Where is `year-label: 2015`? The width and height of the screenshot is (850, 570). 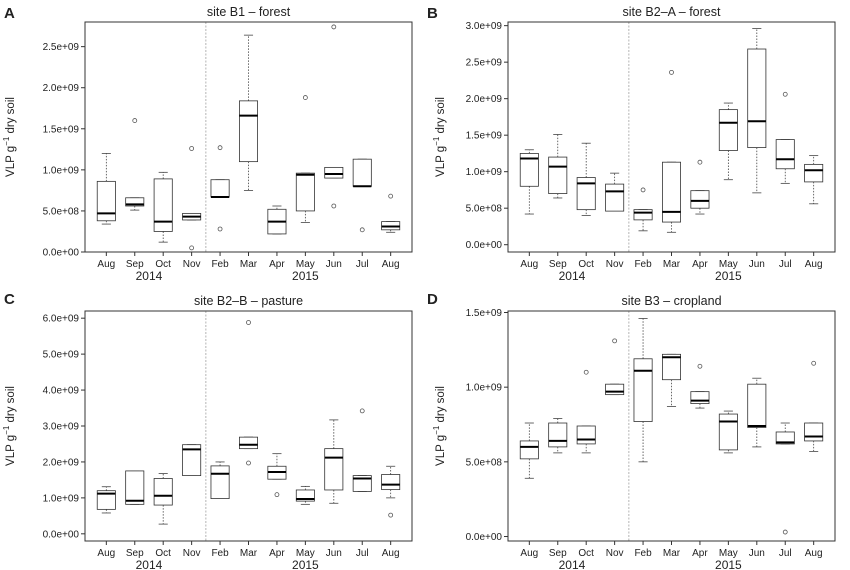
year-label: 2015 is located at coordinates (728, 276).